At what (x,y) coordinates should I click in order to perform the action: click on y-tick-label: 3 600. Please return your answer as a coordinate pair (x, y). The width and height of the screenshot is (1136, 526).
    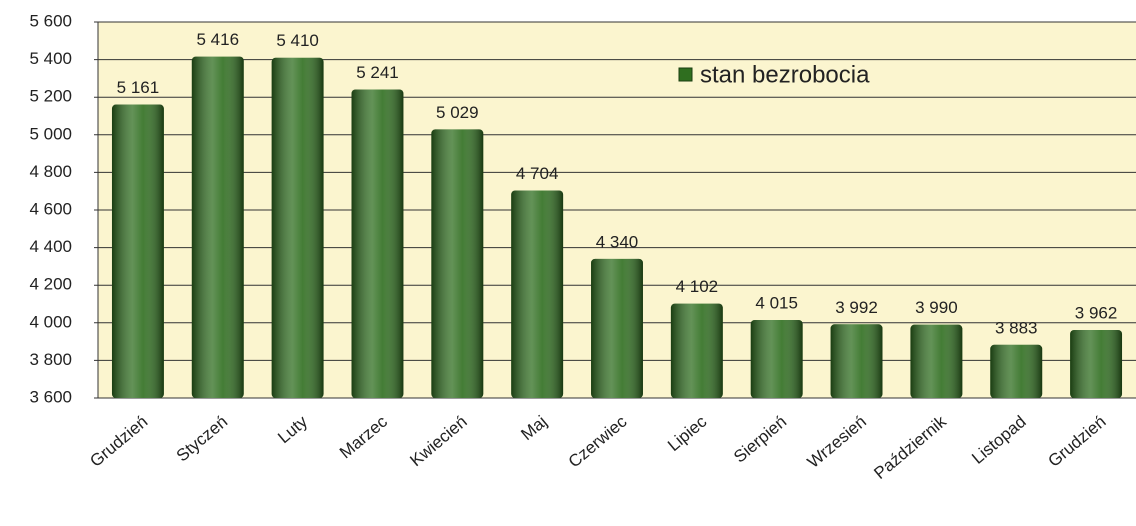
    Looking at the image, I should click on (50, 396).